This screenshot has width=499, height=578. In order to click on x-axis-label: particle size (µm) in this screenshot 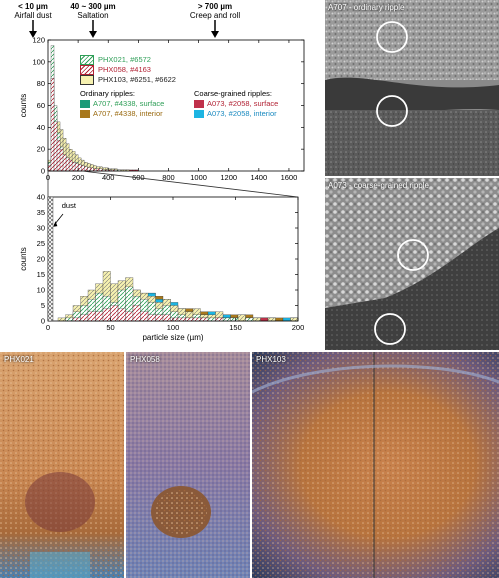, I will do `click(172, 337)`.